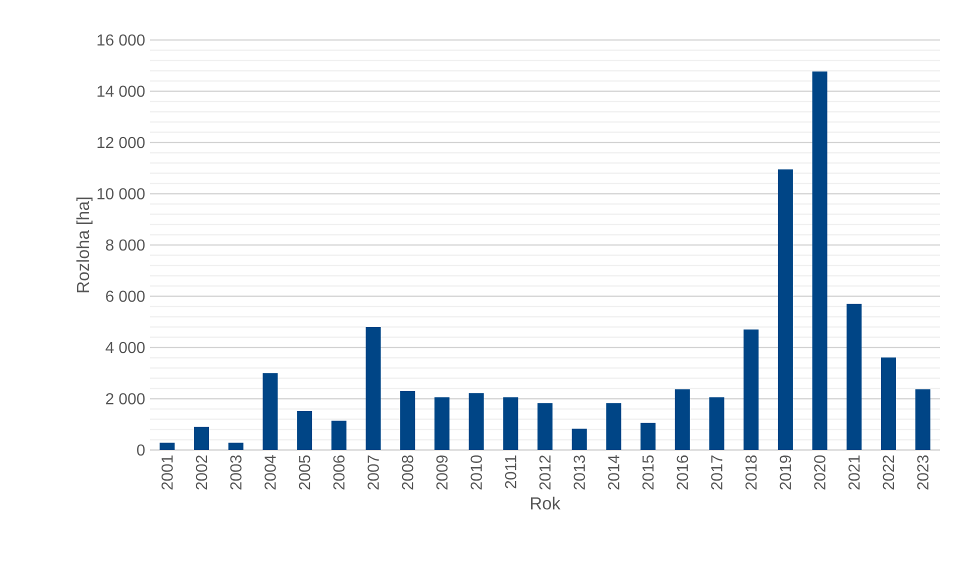  Describe the element at coordinates (888, 473) in the screenshot. I see `x-tick-label: 2022` at that location.